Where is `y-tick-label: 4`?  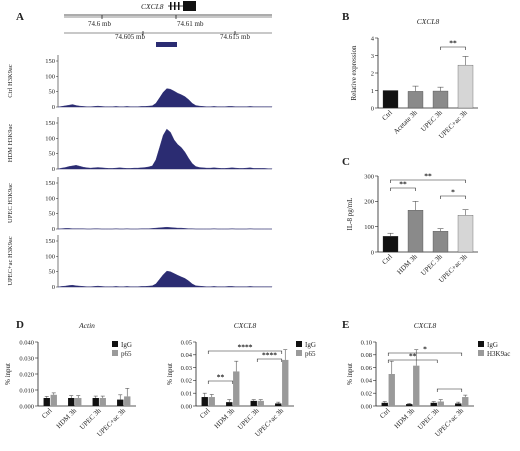 y-tick-label: 4 is located at coordinates (373, 38).